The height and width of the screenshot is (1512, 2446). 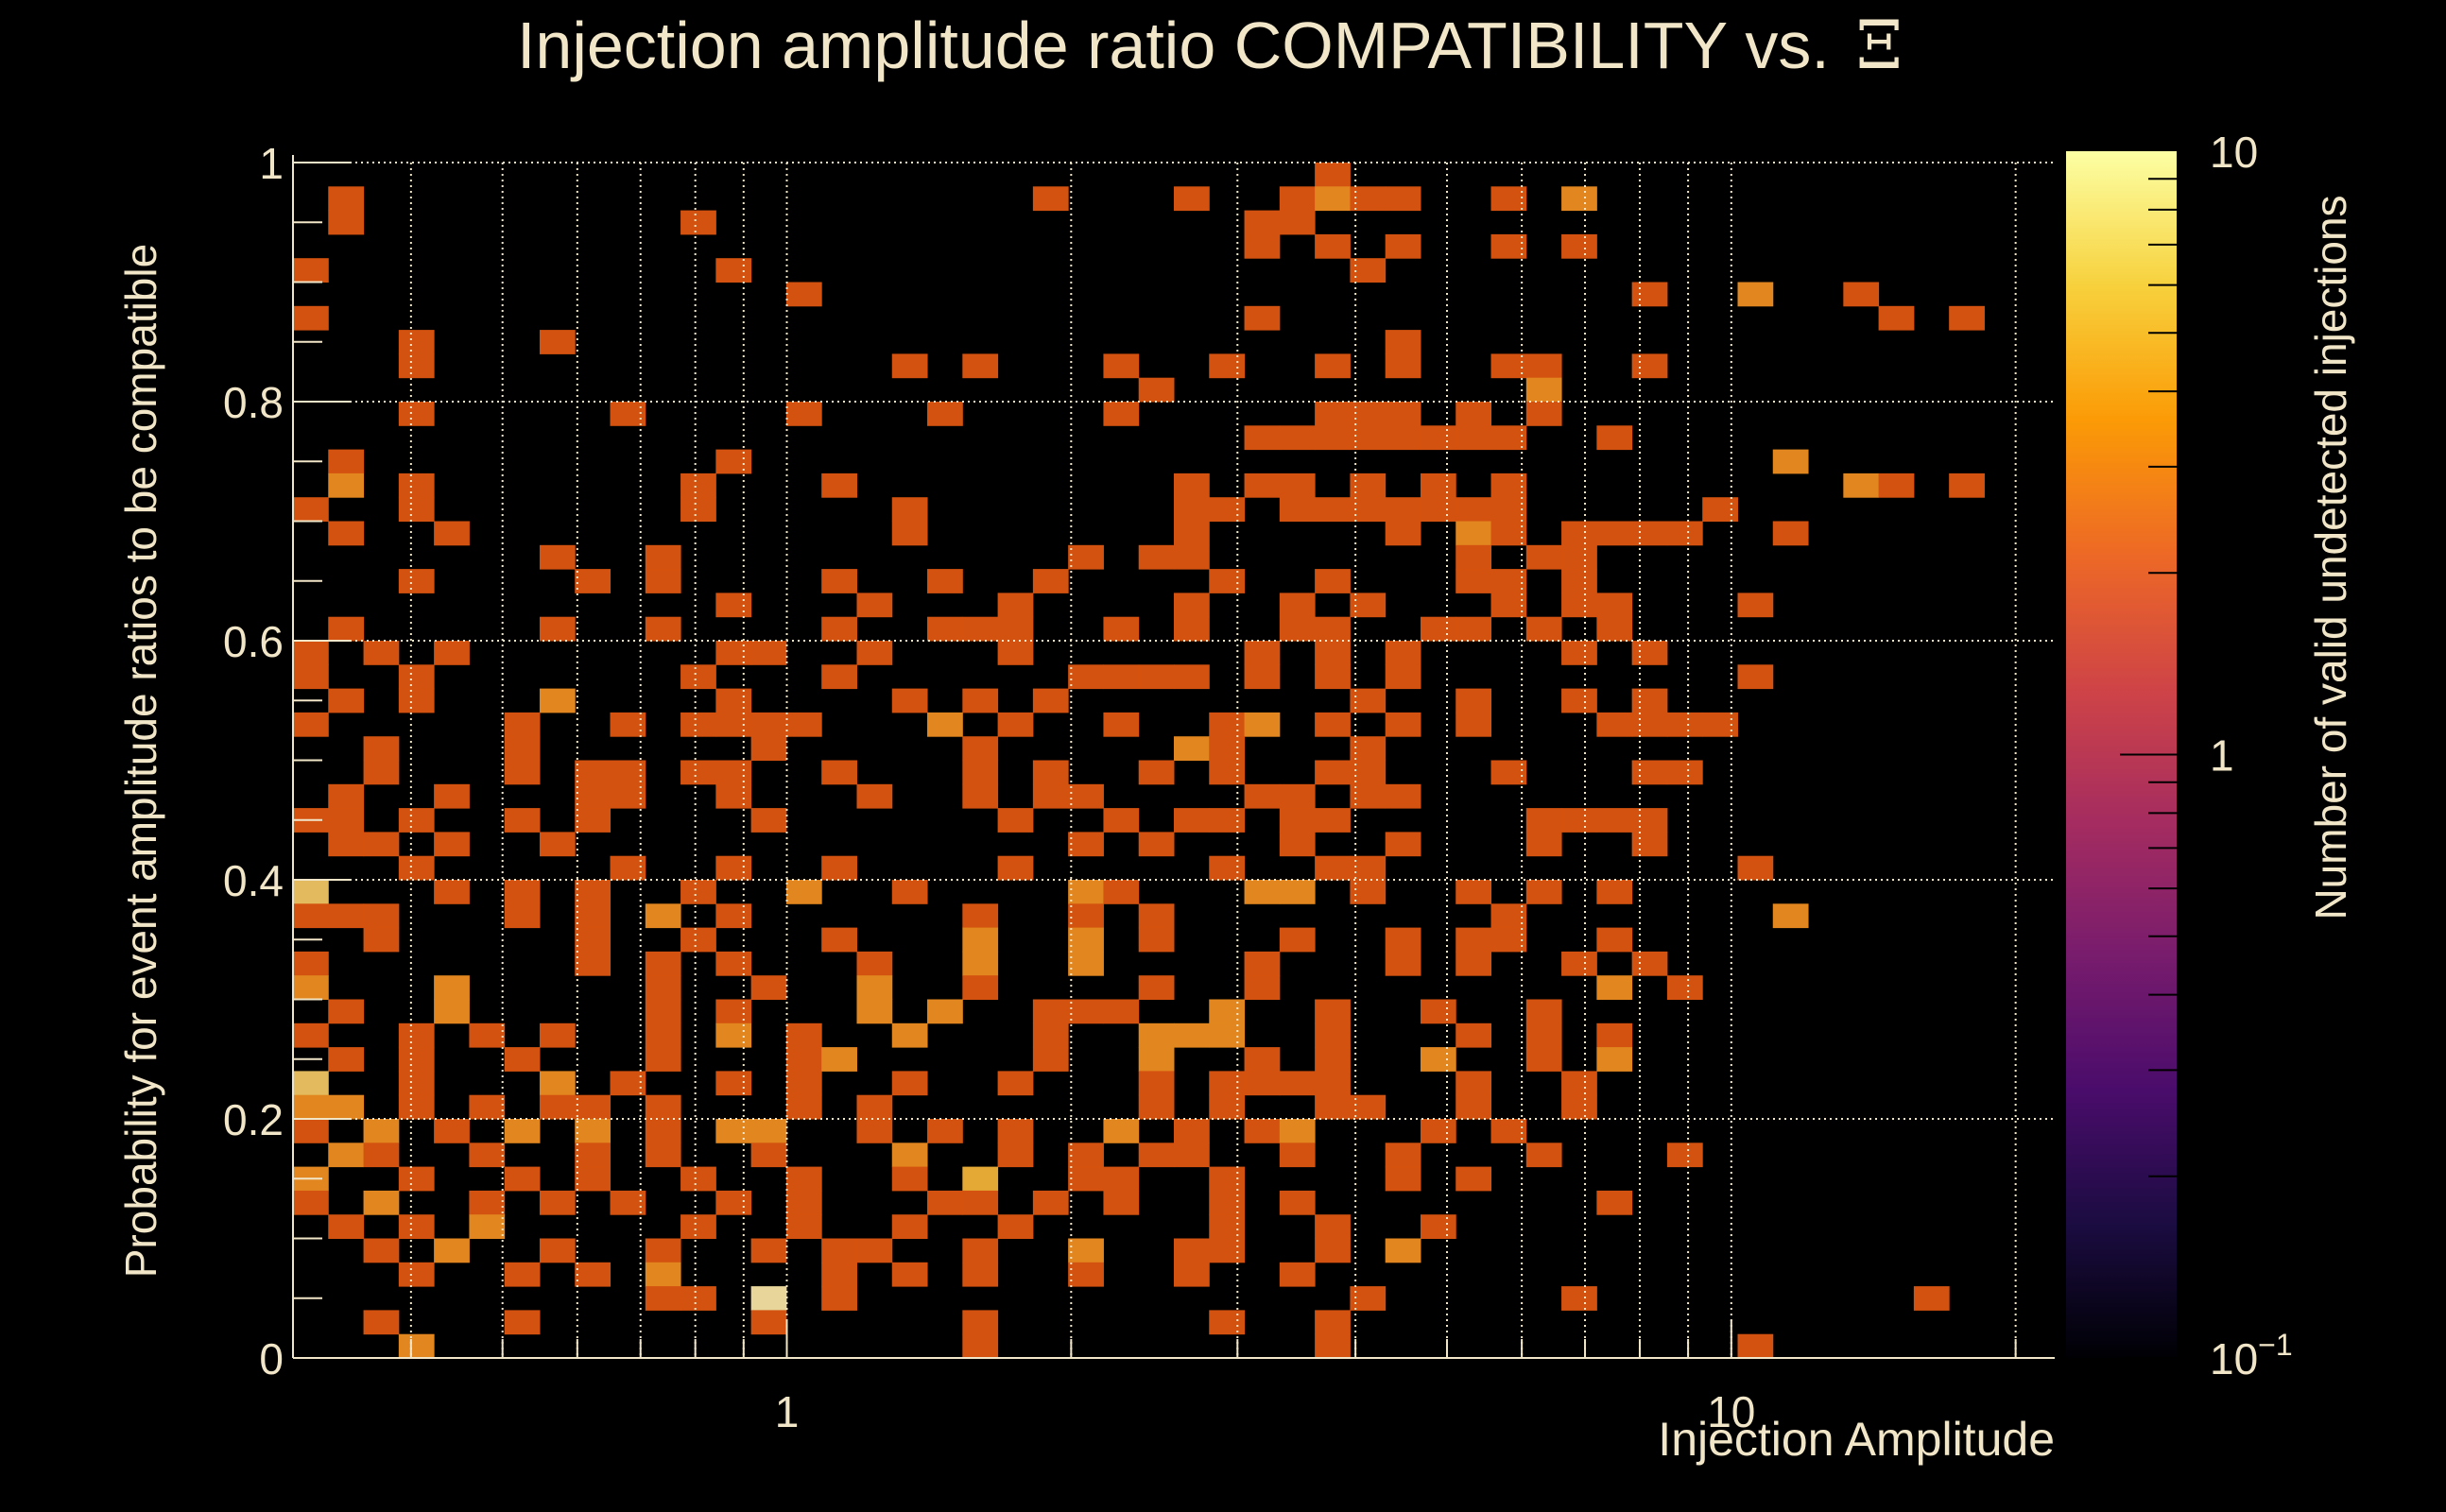 What do you see at coordinates (2222, 756) in the screenshot?
I see `colorbar-tick-label: 1` at bounding box center [2222, 756].